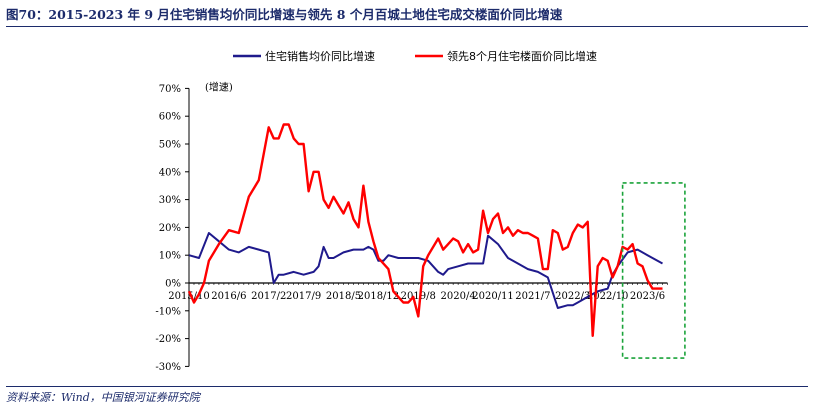 The image size is (816, 412). I want to click on x-tick-label: 2018/5, so click(343, 296).